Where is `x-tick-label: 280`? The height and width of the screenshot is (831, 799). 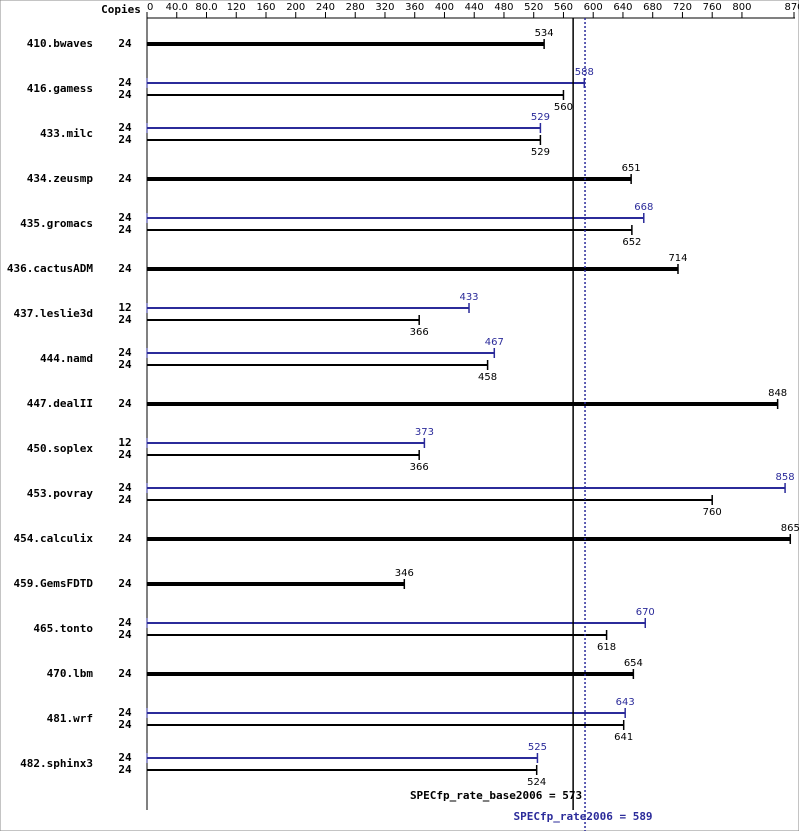
x-tick-label: 280 is located at coordinates (355, 7).